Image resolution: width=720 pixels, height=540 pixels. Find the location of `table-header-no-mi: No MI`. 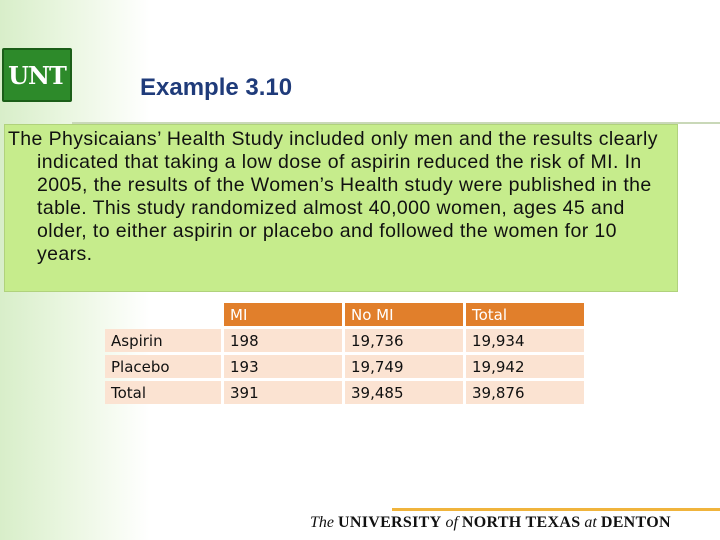

table-header-no-mi: No MI is located at coordinates (404, 314).